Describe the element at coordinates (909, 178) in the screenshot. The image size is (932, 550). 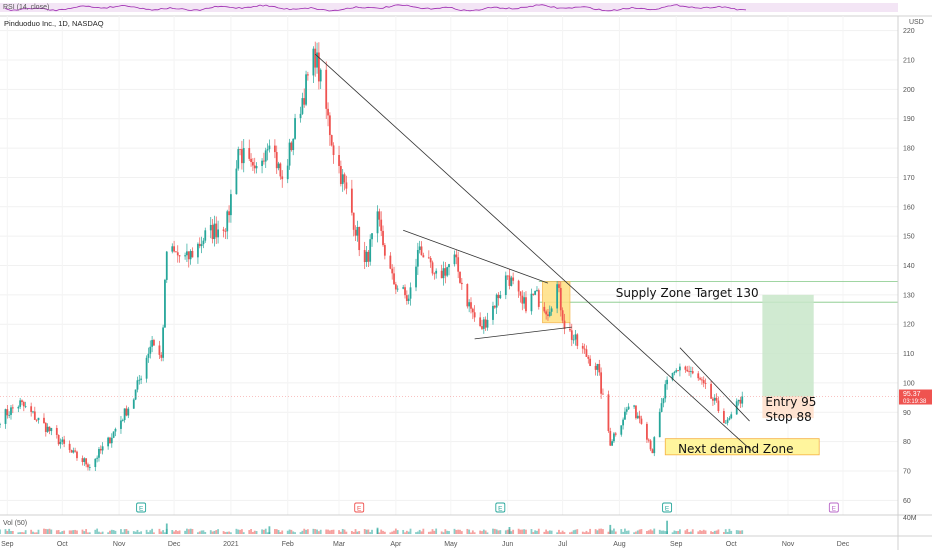
I see `price-tick-label: 170` at that location.